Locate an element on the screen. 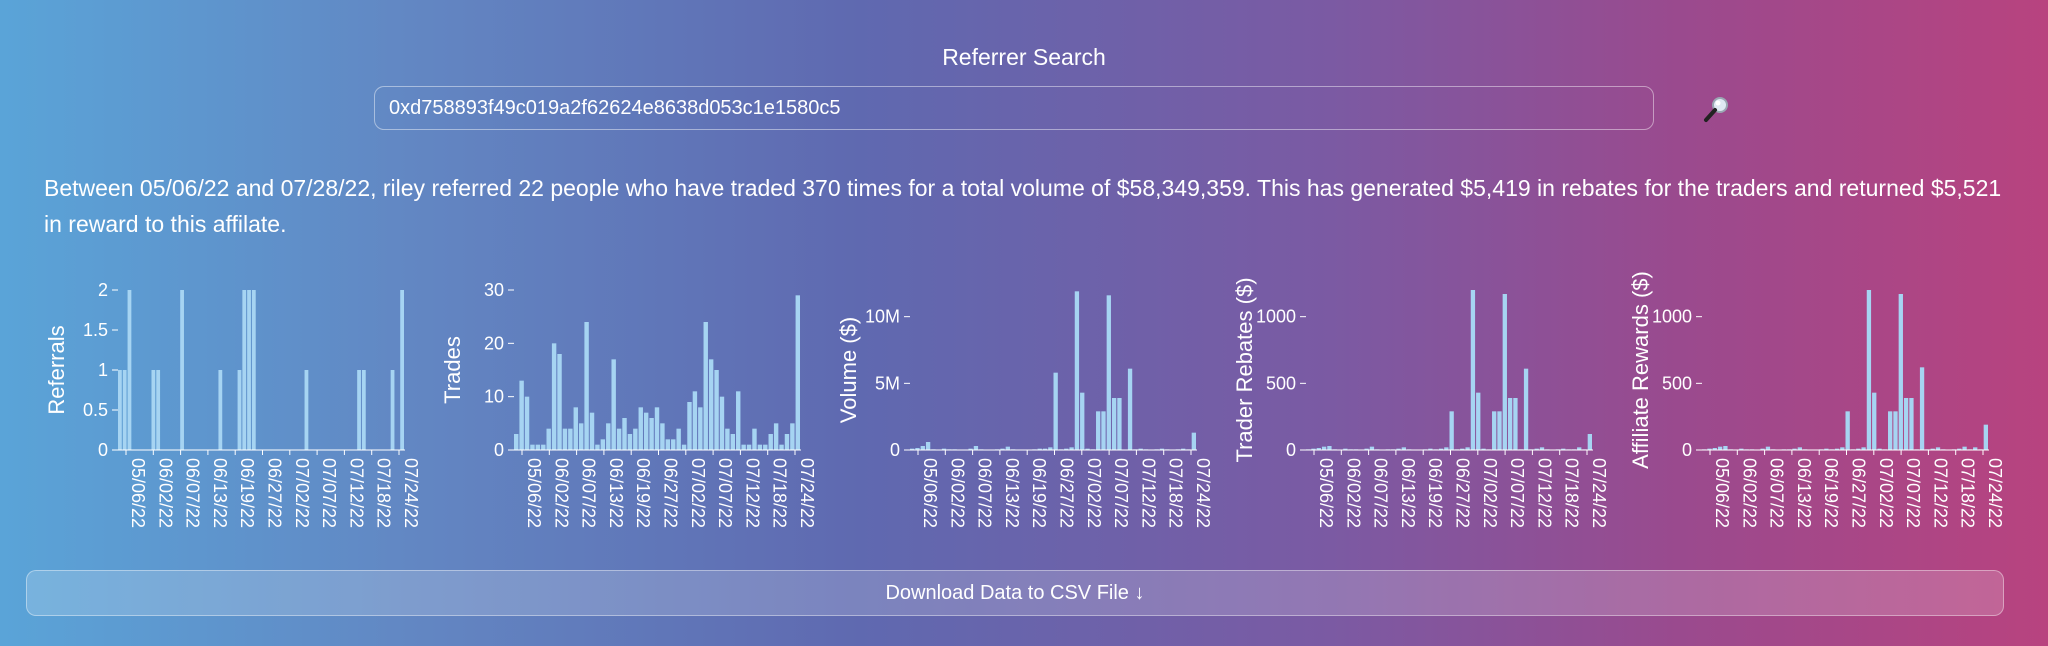 The height and width of the screenshot is (646, 2048). x-tick-label: 06/19/22 is located at coordinates (247, 493).